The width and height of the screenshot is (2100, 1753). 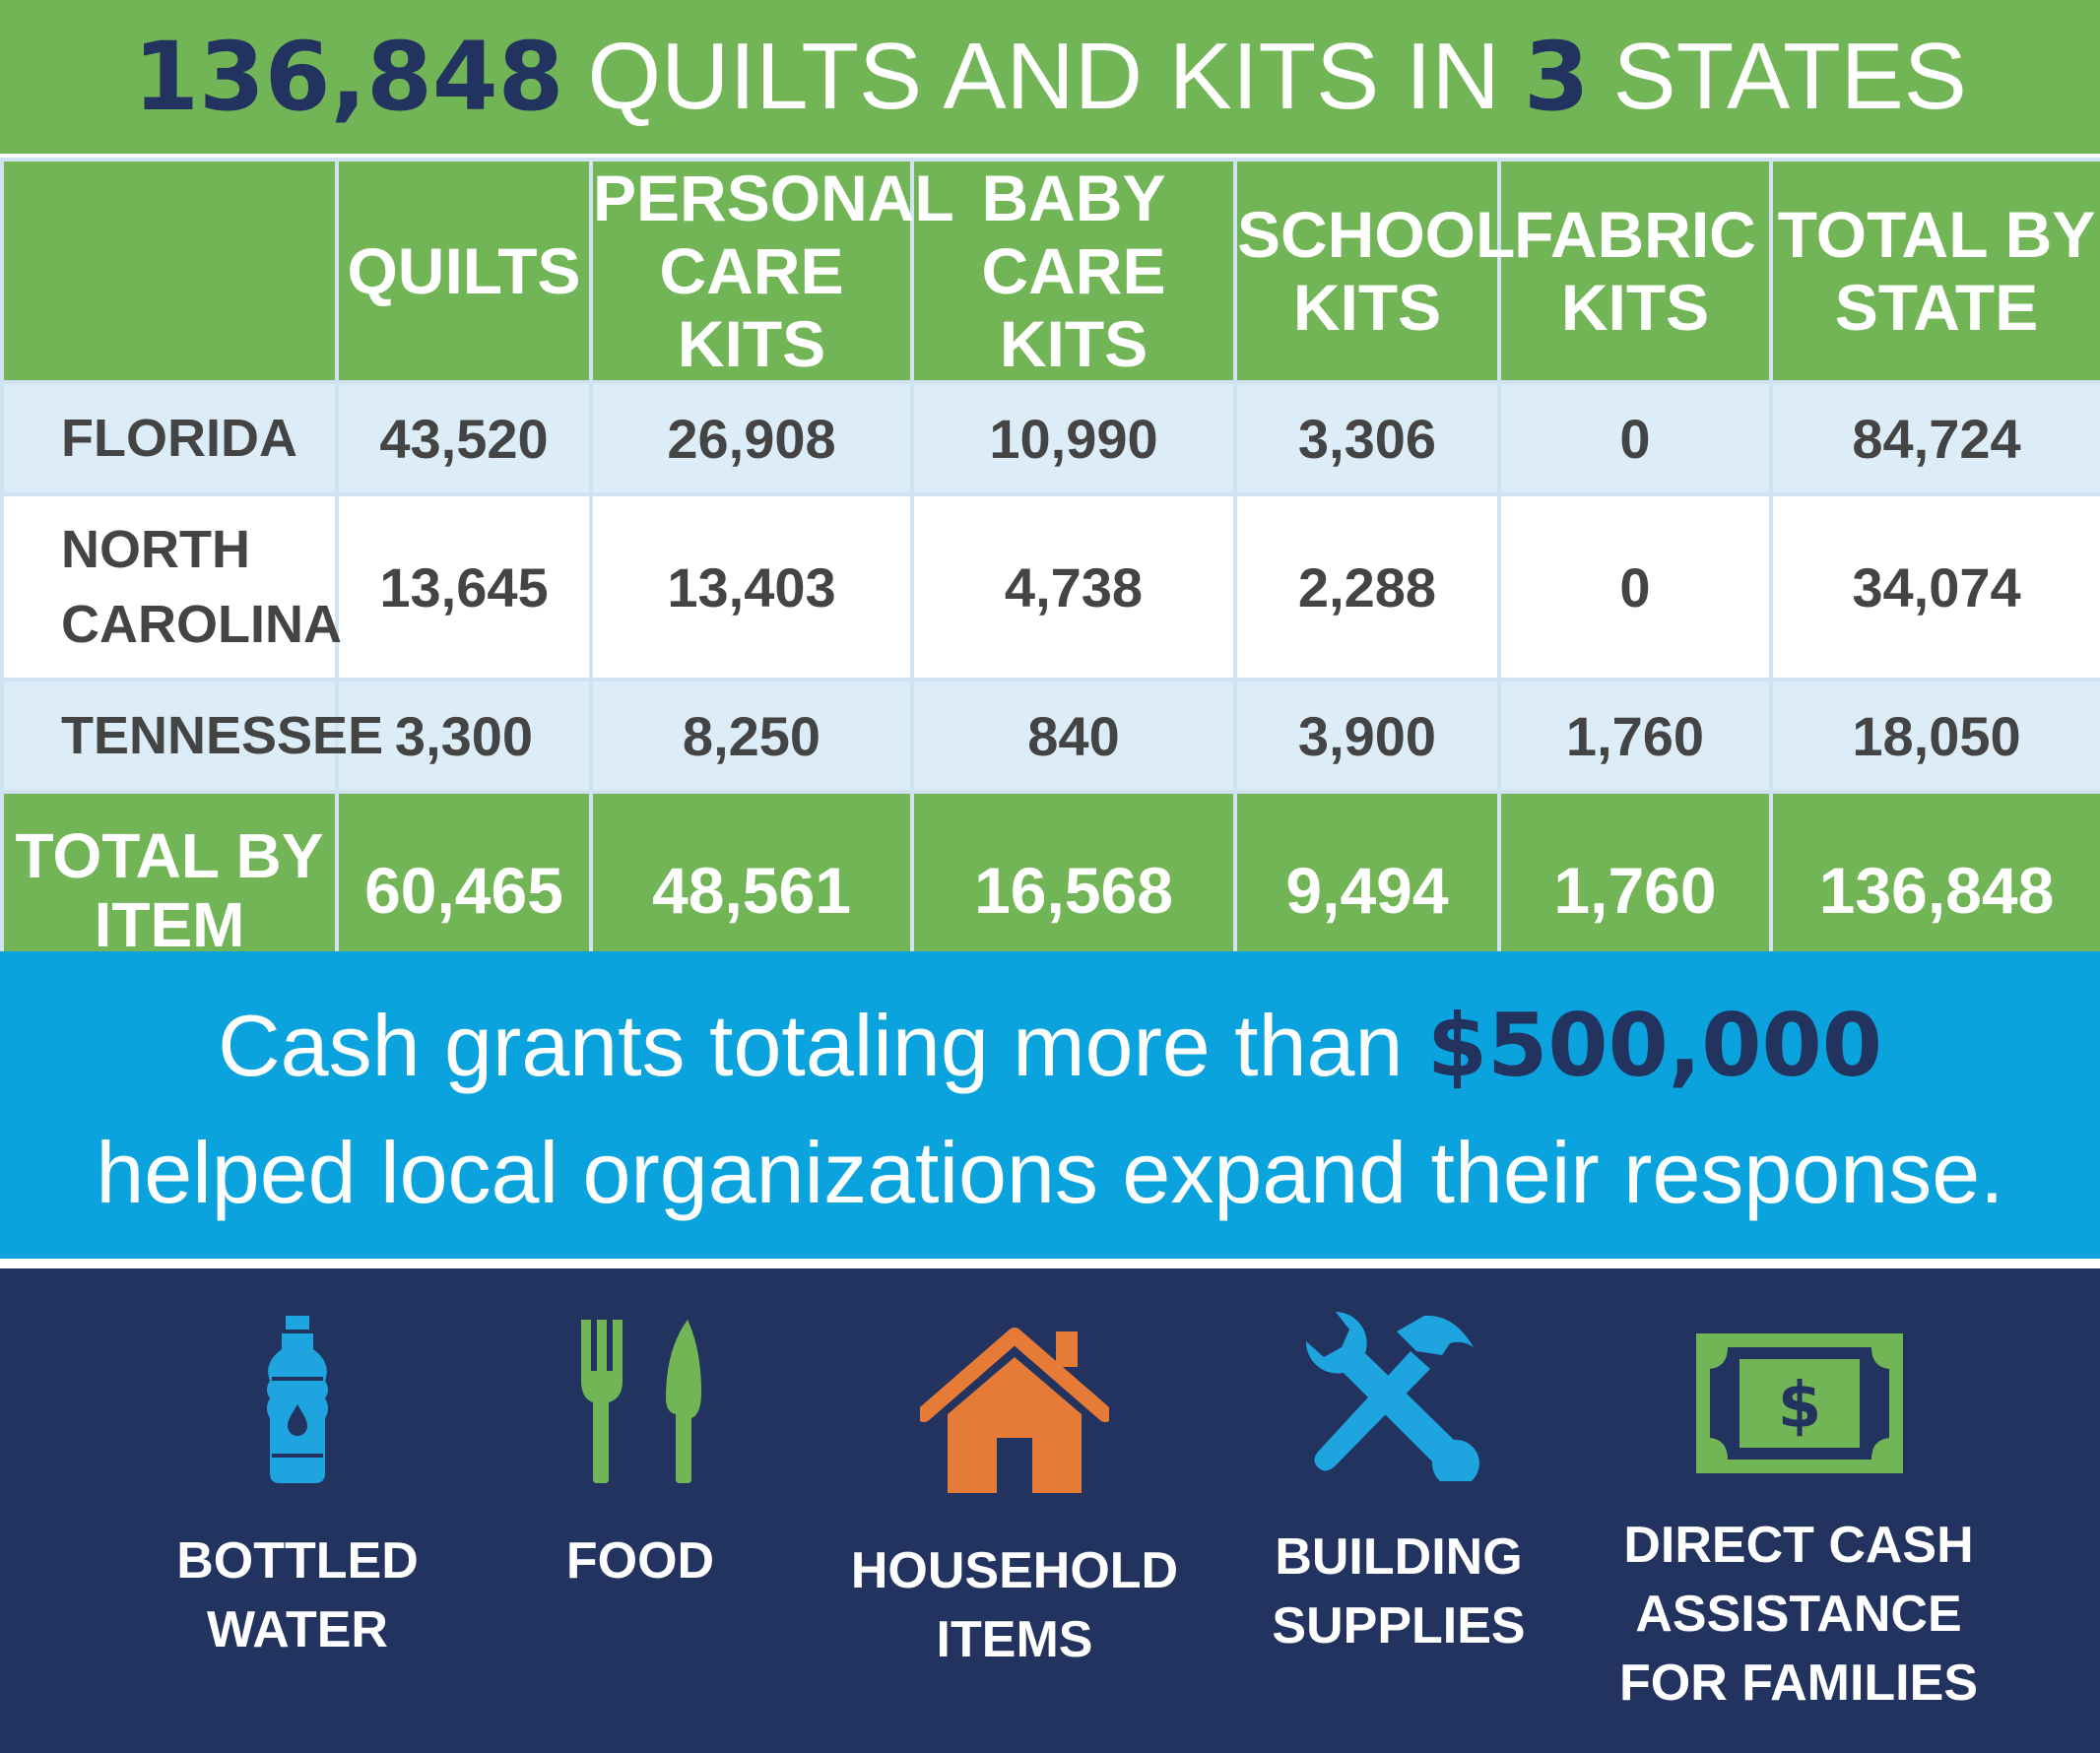 What do you see at coordinates (169, 438) in the screenshot?
I see `row-label-state: FLORIDA` at bounding box center [169, 438].